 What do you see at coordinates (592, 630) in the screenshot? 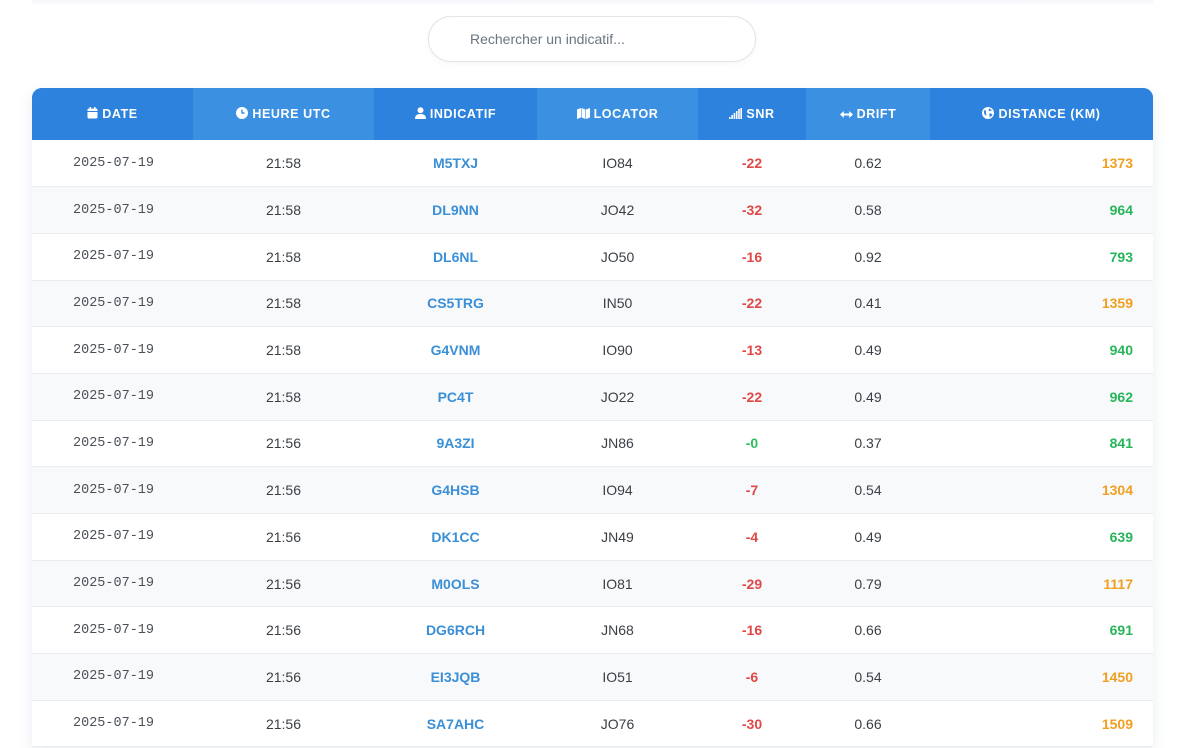
I see `table-row: 2025-07-19 21:56 DG6RCH JN68 -16 0.66 691` at bounding box center [592, 630].